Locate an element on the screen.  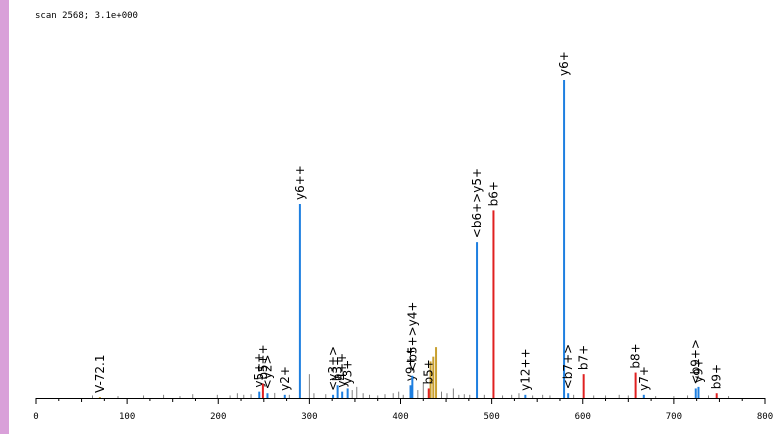
peak-label-15: b6+ is located at coordinates (493, 193).